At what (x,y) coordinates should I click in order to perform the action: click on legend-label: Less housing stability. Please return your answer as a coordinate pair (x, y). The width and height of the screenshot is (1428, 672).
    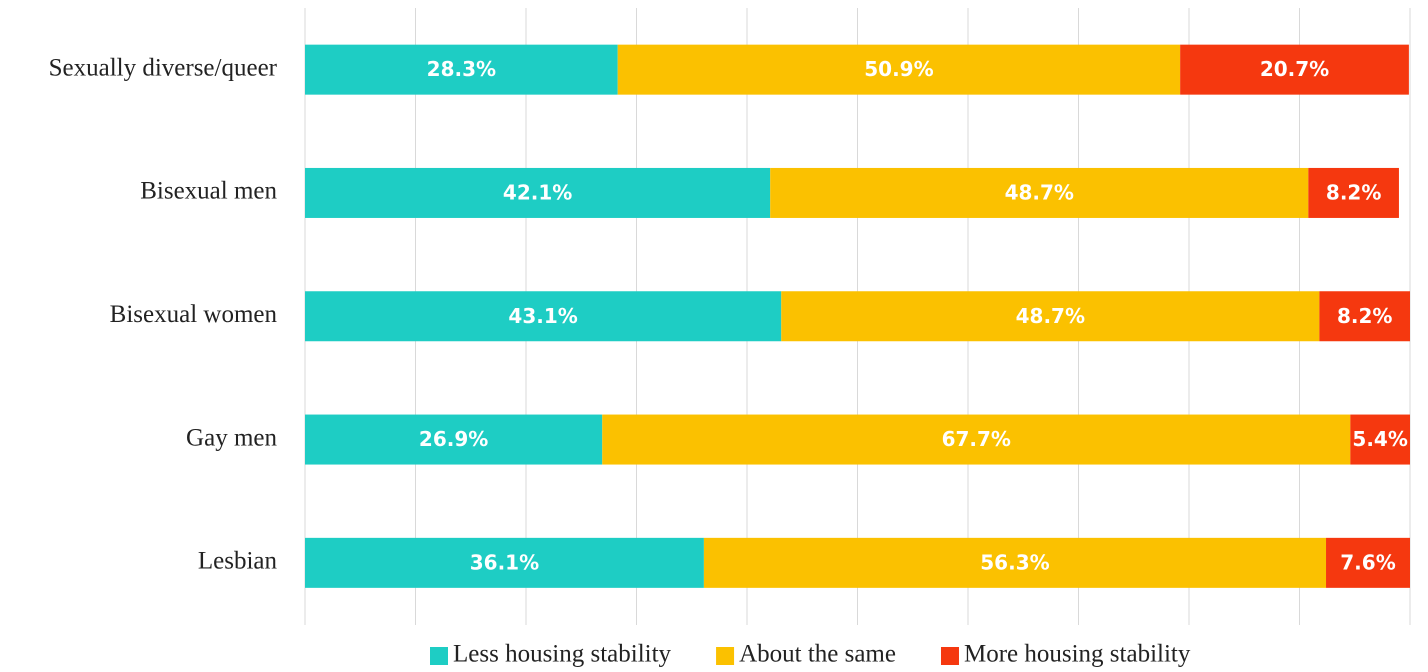
    Looking at the image, I should click on (562, 654).